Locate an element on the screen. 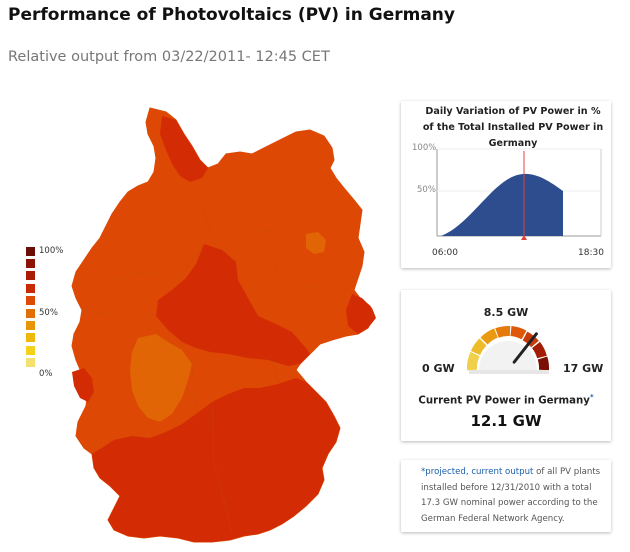 This screenshot has height=552, width=630. footnote-highlight: *projected, current output is located at coordinates (477, 472).